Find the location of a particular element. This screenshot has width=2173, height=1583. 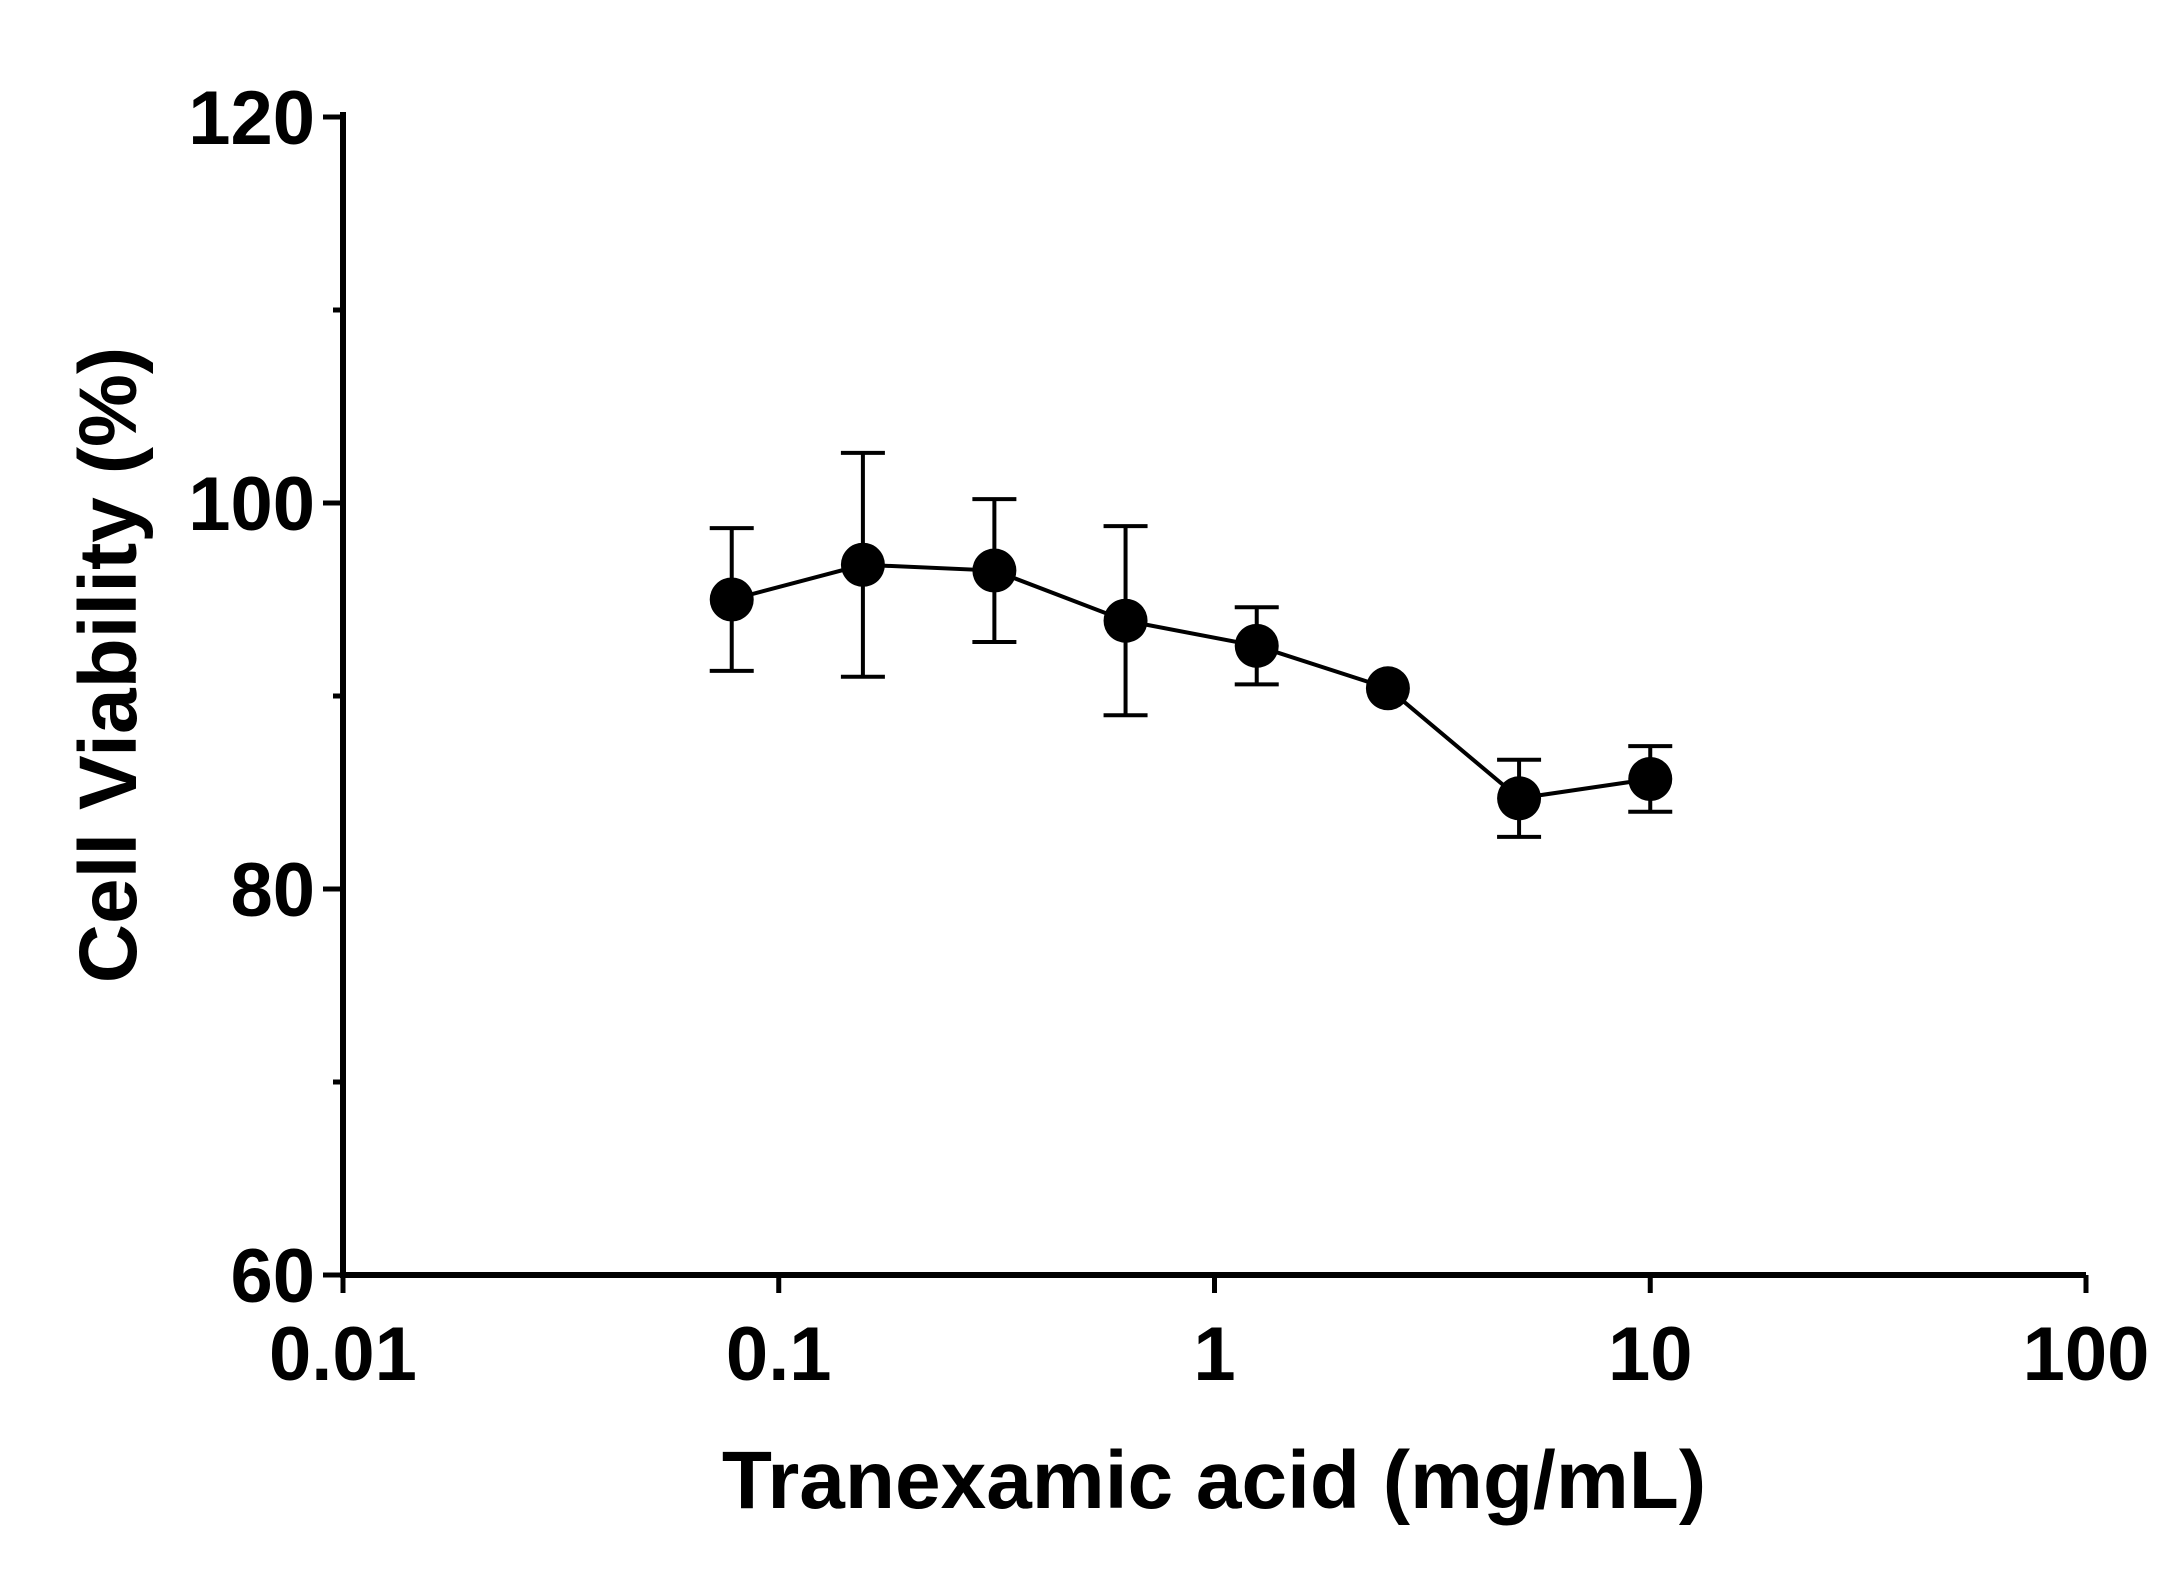

x-tick-label: 100 is located at coordinates (2086, 1354).